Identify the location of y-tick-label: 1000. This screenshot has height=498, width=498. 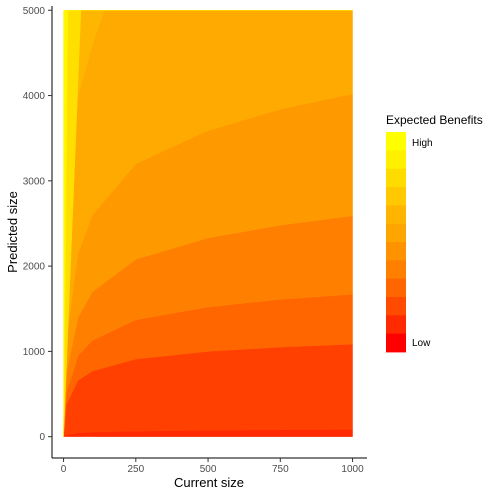
(34, 352).